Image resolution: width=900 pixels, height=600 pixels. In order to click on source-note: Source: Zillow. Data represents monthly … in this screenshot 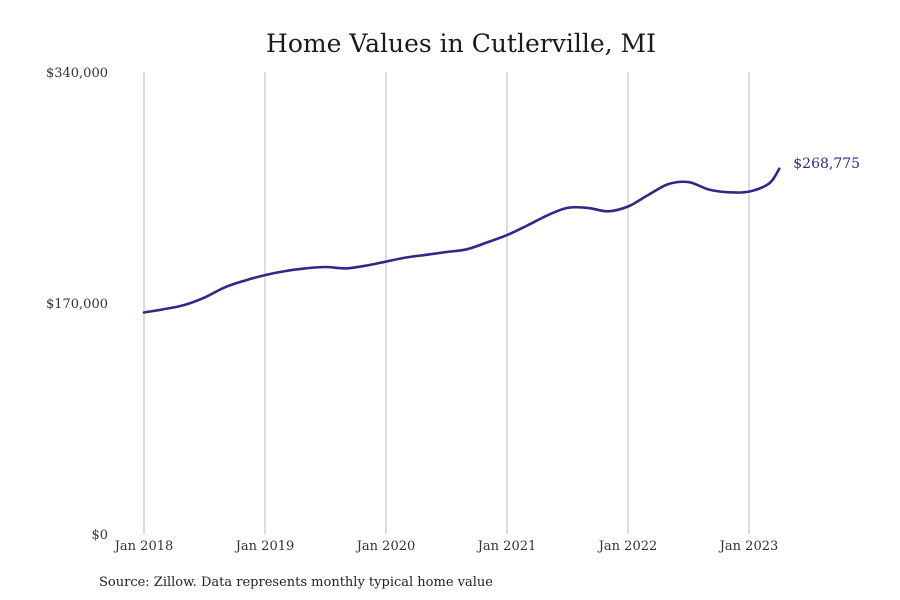, I will do `click(296, 582)`.